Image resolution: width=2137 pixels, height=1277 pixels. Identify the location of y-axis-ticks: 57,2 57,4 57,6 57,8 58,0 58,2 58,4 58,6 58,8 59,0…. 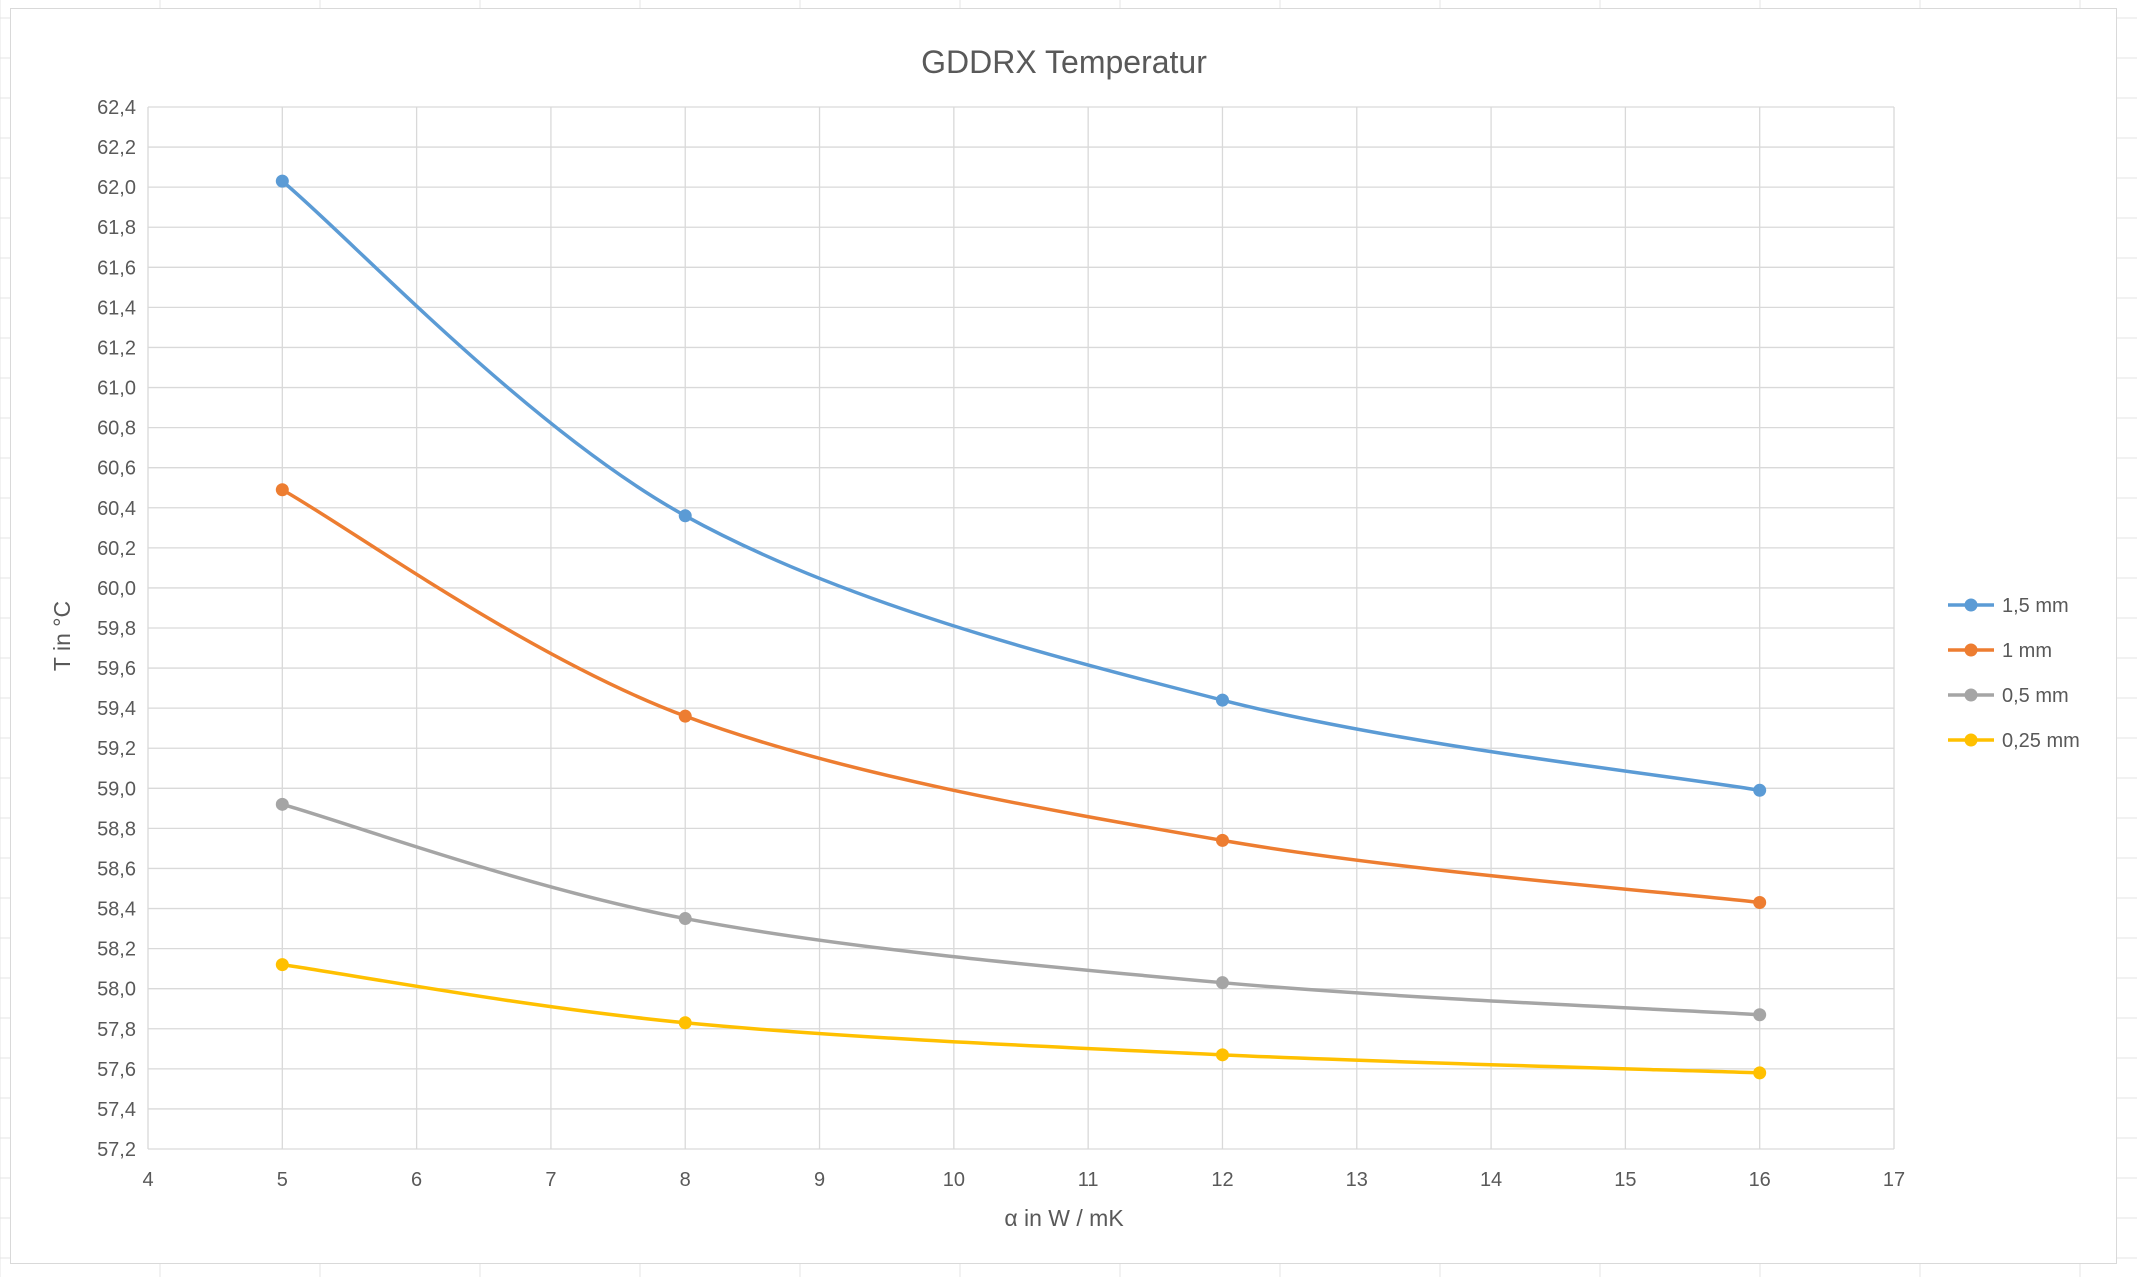
(116, 629).